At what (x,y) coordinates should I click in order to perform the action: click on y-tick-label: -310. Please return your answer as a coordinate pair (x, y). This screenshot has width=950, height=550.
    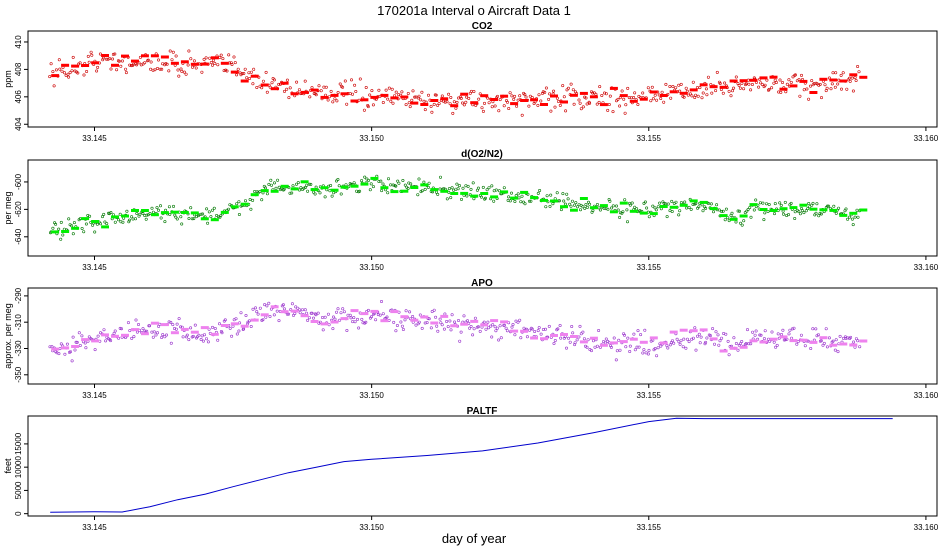
    Looking at the image, I should click on (18, 322).